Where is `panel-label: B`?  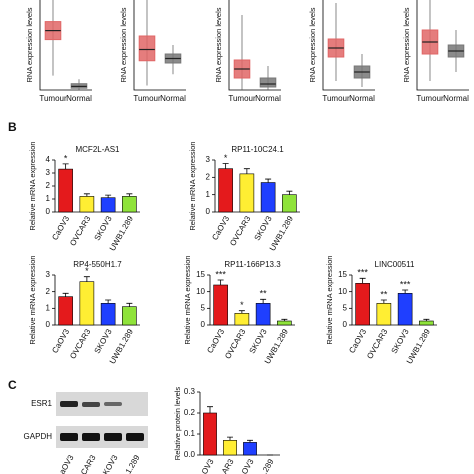
panel-label: B is located at coordinates (12, 127).